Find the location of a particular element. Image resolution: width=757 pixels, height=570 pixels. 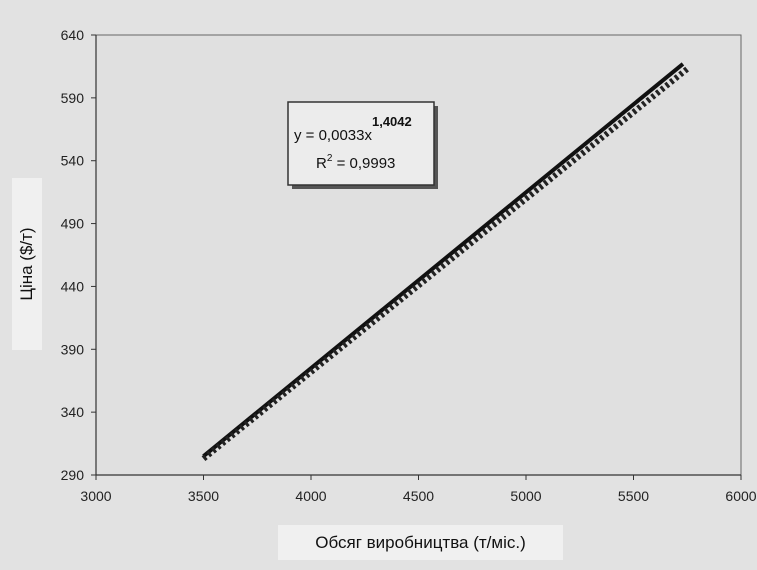

r-squared-sup: 2 is located at coordinates (330, 158).